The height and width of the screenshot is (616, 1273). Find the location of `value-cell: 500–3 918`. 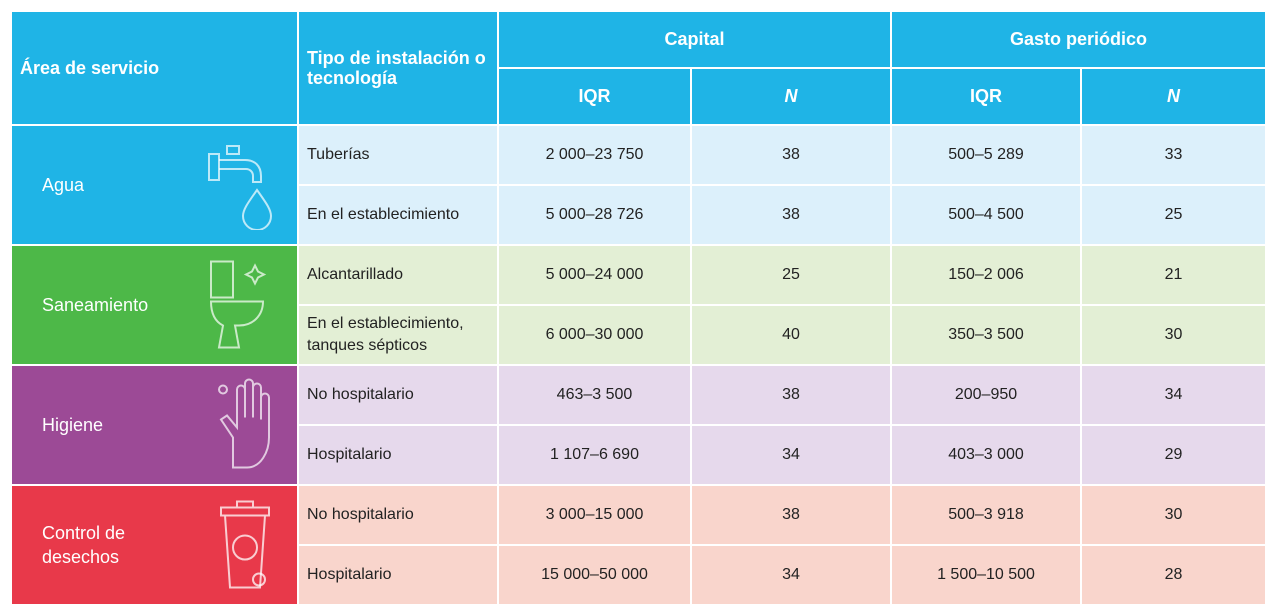

value-cell: 500–3 918 is located at coordinates (986, 515).